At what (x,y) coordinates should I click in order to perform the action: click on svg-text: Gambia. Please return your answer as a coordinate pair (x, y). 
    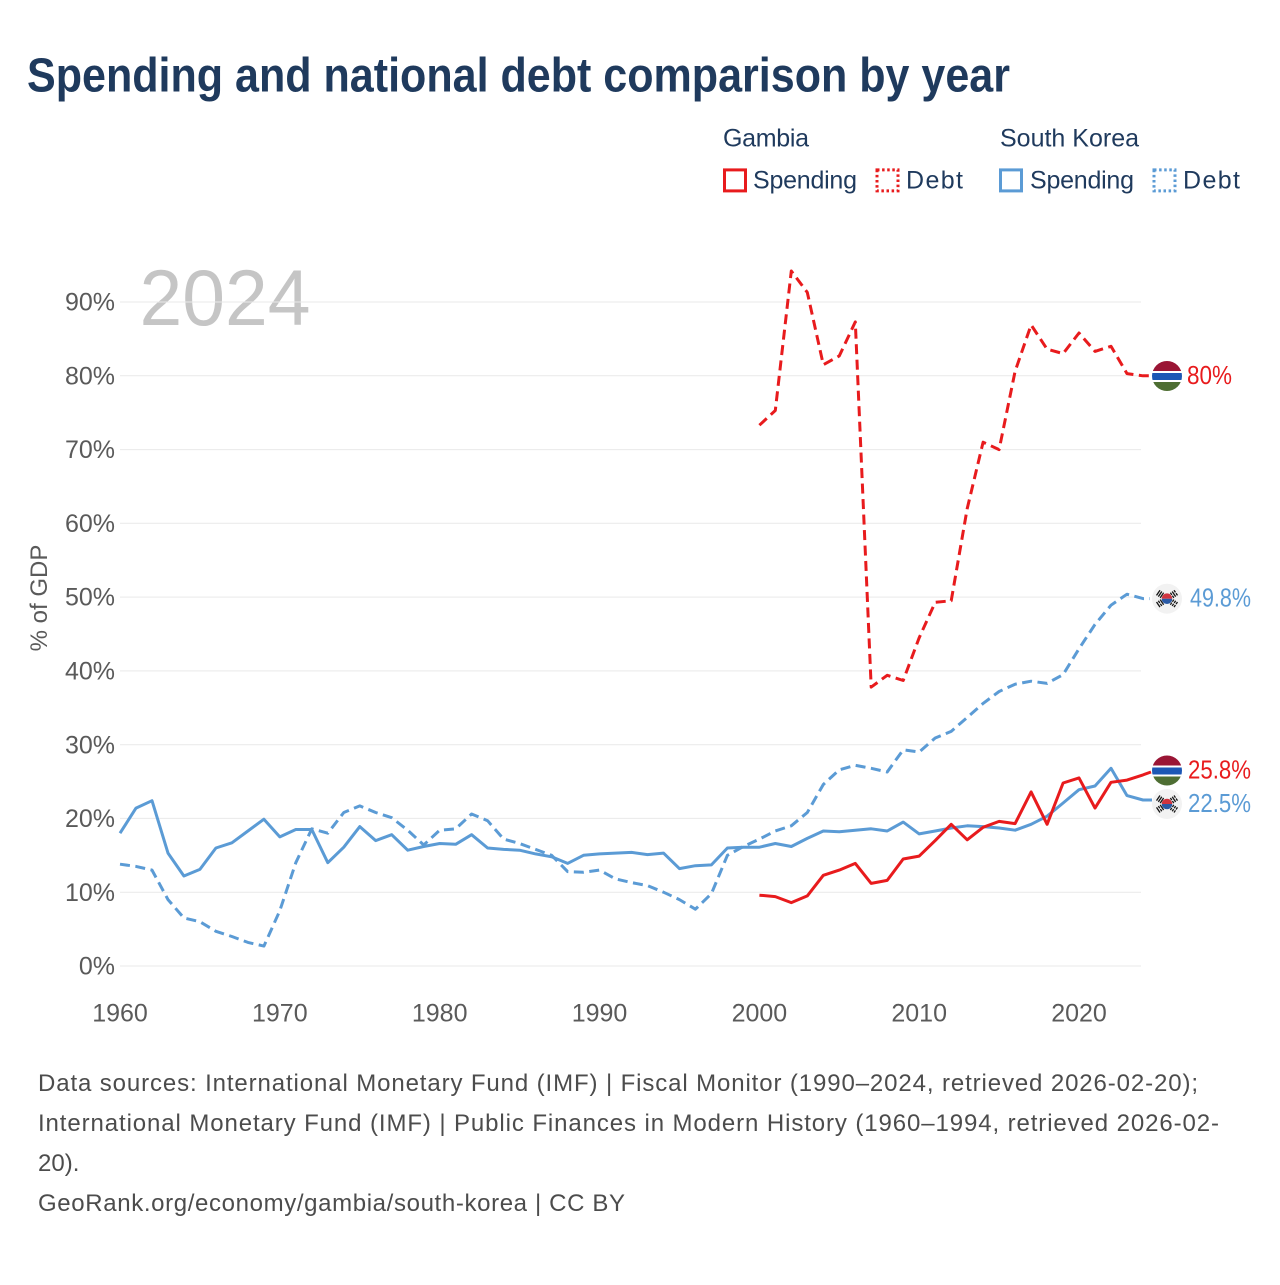
    Looking at the image, I should click on (766, 139).